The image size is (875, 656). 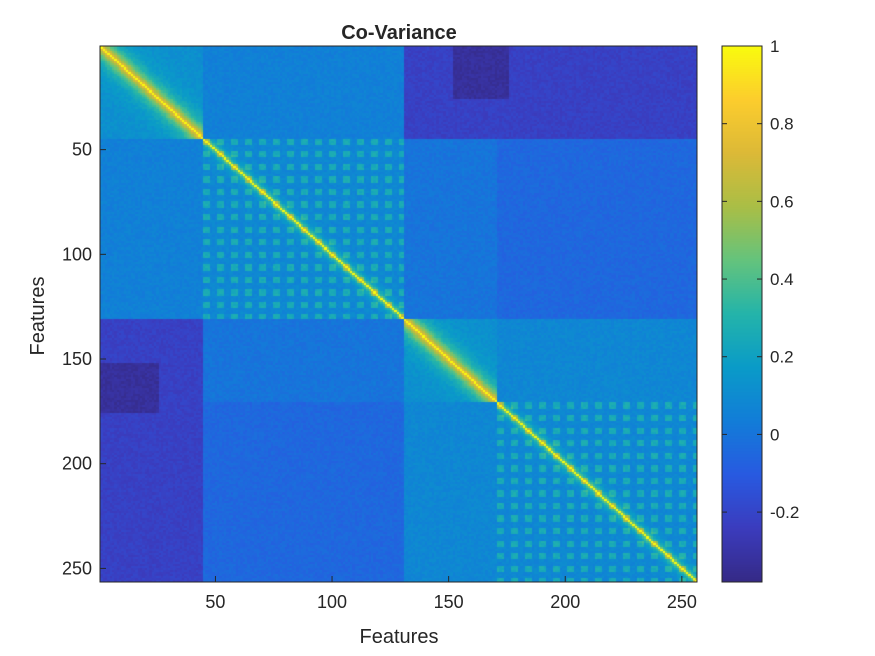 I want to click on chart-title: Co-Variance, so click(x=399, y=33).